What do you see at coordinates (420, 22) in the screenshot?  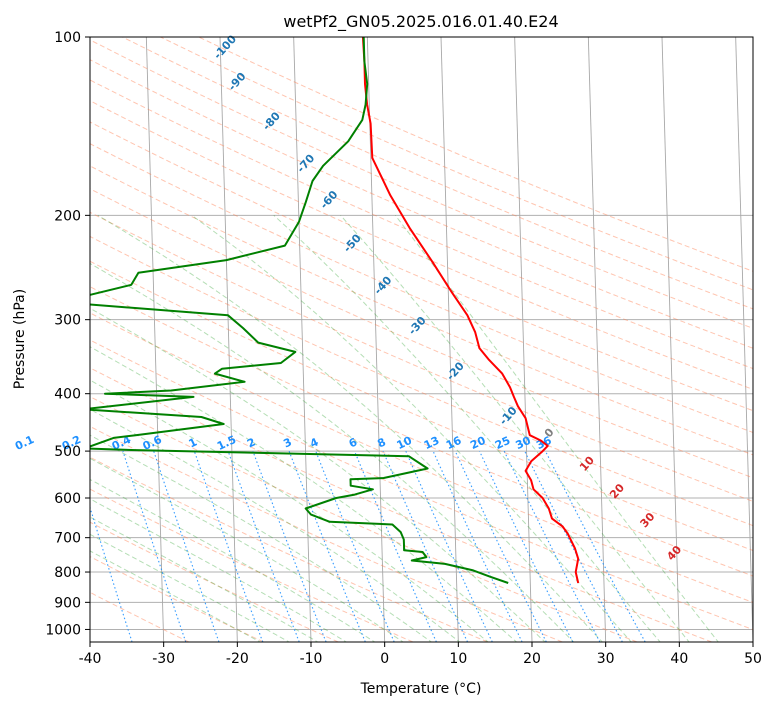 I see `chart-title: wetPf2_GN05.2025.016.01.40.E24` at bounding box center [420, 22].